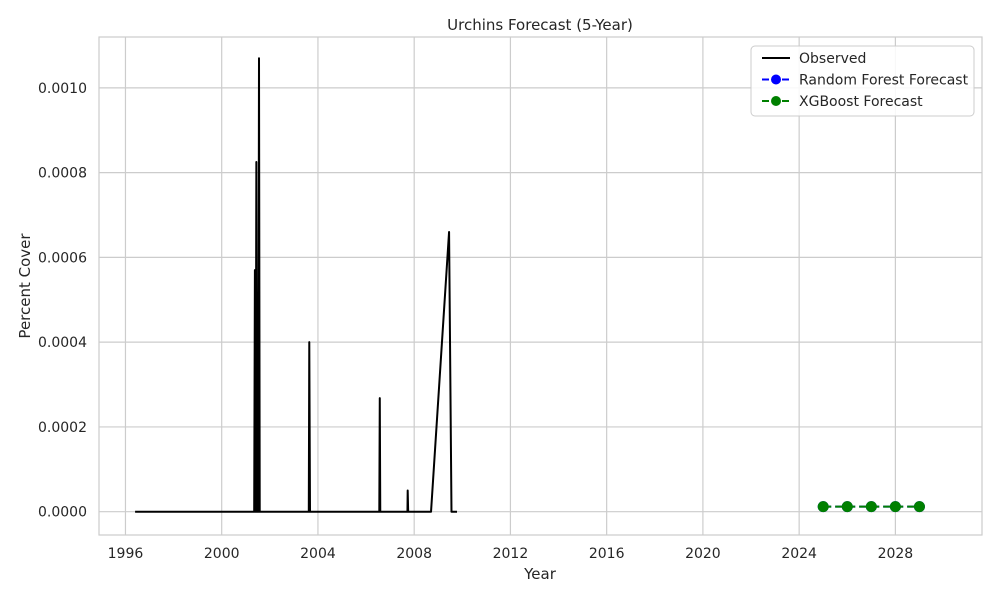  Describe the element at coordinates (414, 554) in the screenshot. I see `x-tick-label: 2008` at that location.